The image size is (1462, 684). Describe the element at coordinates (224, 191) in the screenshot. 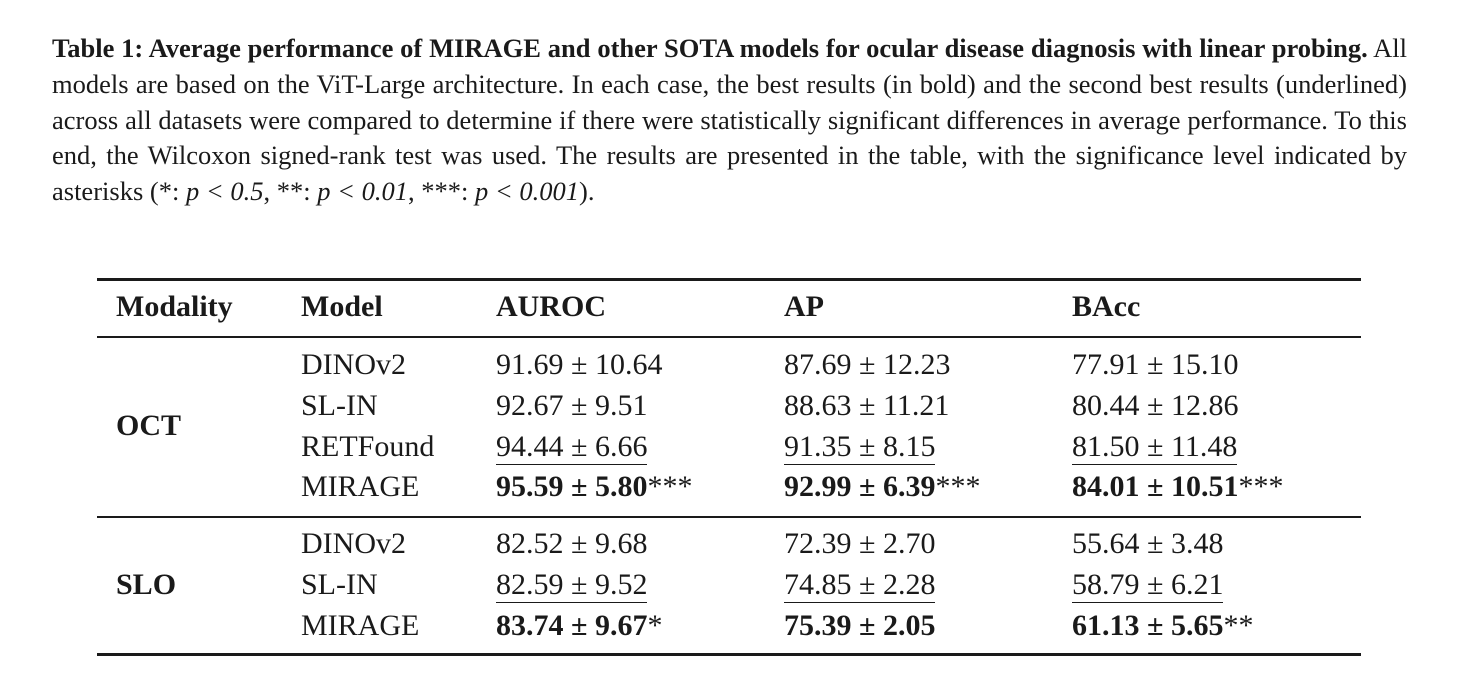

I see `caption-p-threshold-1: p < 0.5` at that location.